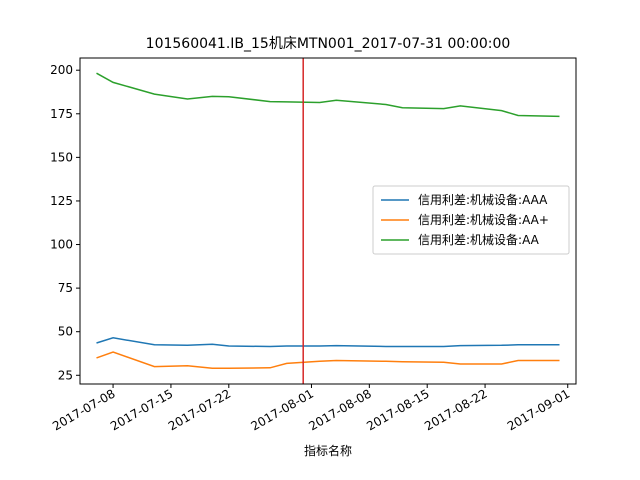  What do you see at coordinates (328, 450) in the screenshot?
I see `x-axis-title: 指标名称` at bounding box center [328, 450].